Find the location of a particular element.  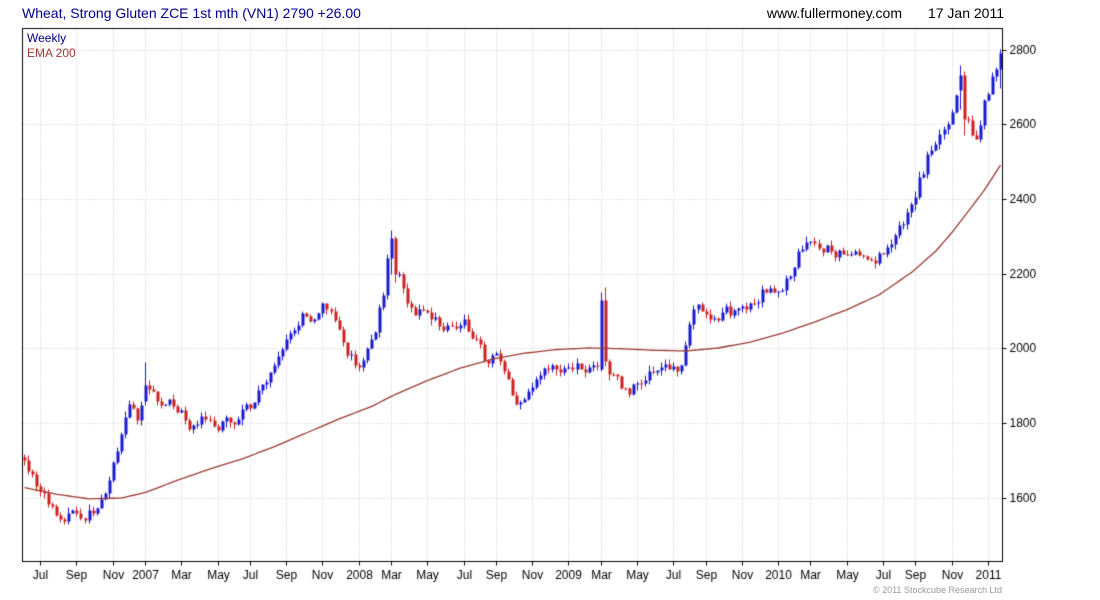

chart-date: 17 Jan 2011 is located at coordinates (965, 13).